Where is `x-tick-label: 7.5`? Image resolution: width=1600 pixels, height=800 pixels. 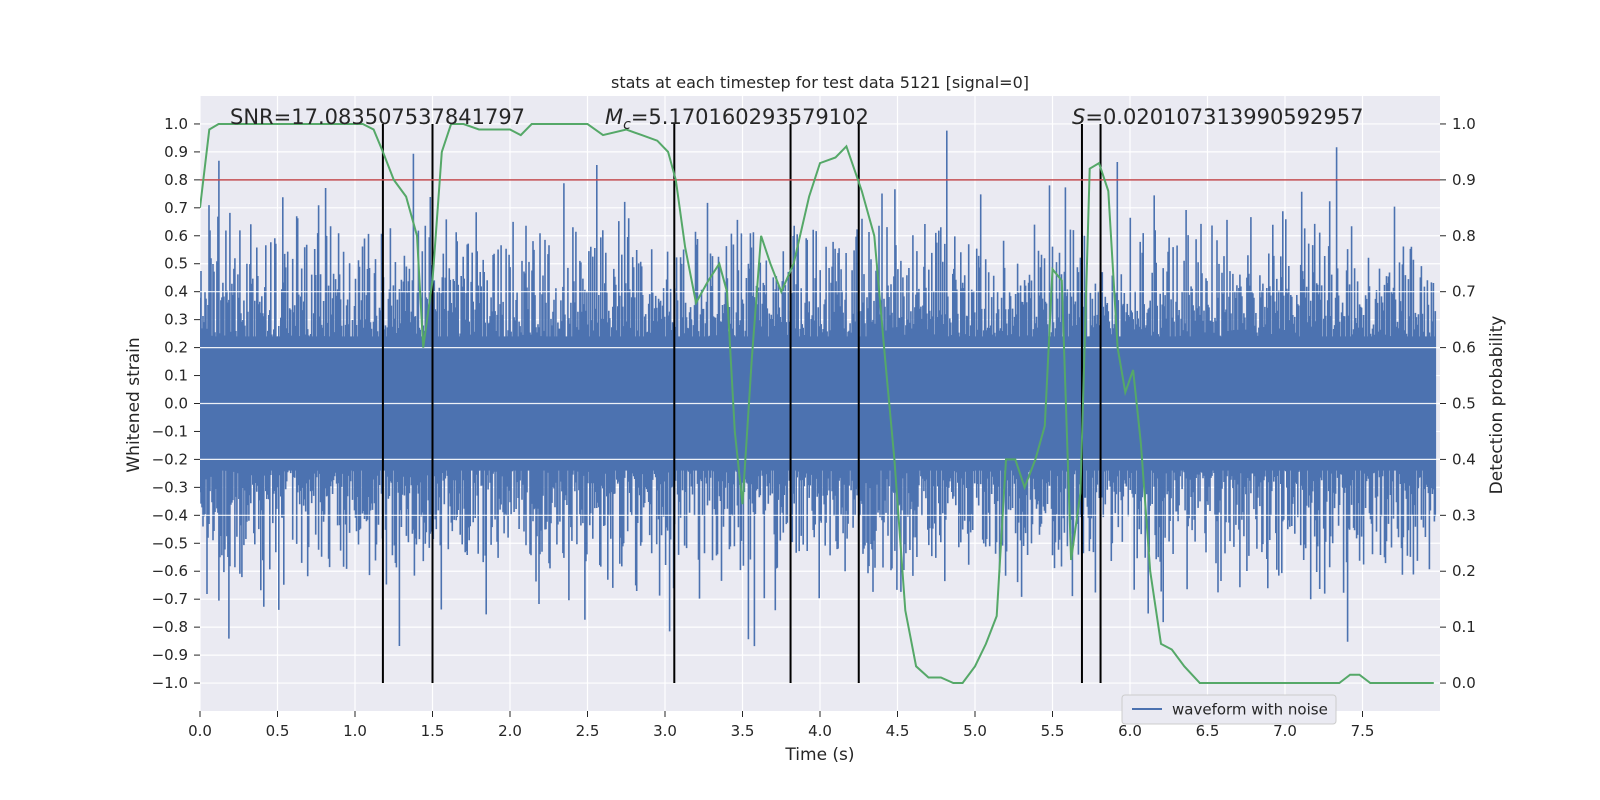 x-tick-label: 7.5 is located at coordinates (1363, 731).